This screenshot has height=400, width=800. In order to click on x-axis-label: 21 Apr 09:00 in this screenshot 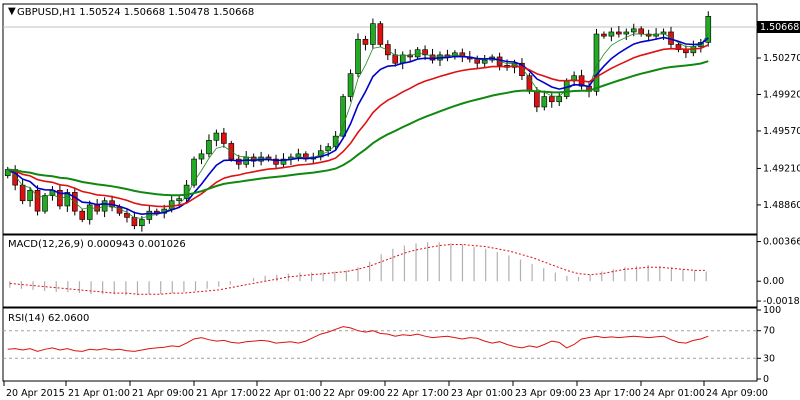, I will do `click(163, 393)`.